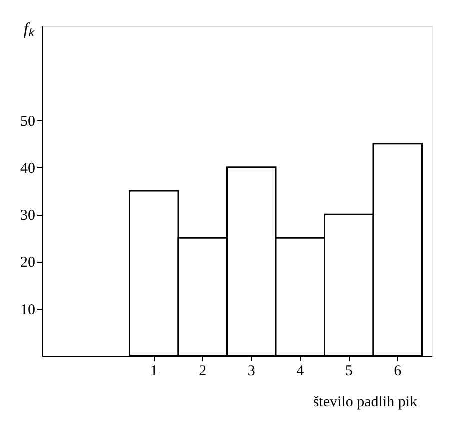 Image resolution: width=468 pixels, height=430 pixels. I want to click on x-axis-title: število padlih pik, so click(365, 402).